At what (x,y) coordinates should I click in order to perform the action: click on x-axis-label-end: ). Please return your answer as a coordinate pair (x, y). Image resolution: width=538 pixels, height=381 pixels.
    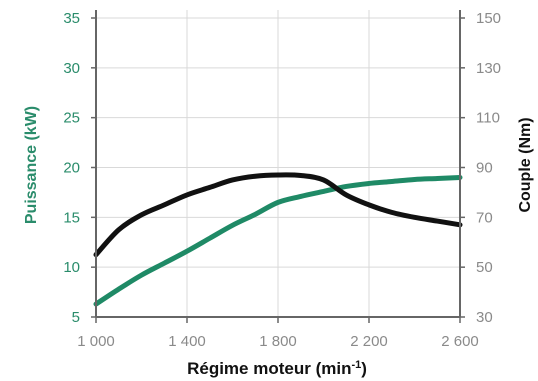
    Looking at the image, I should click on (364, 368).